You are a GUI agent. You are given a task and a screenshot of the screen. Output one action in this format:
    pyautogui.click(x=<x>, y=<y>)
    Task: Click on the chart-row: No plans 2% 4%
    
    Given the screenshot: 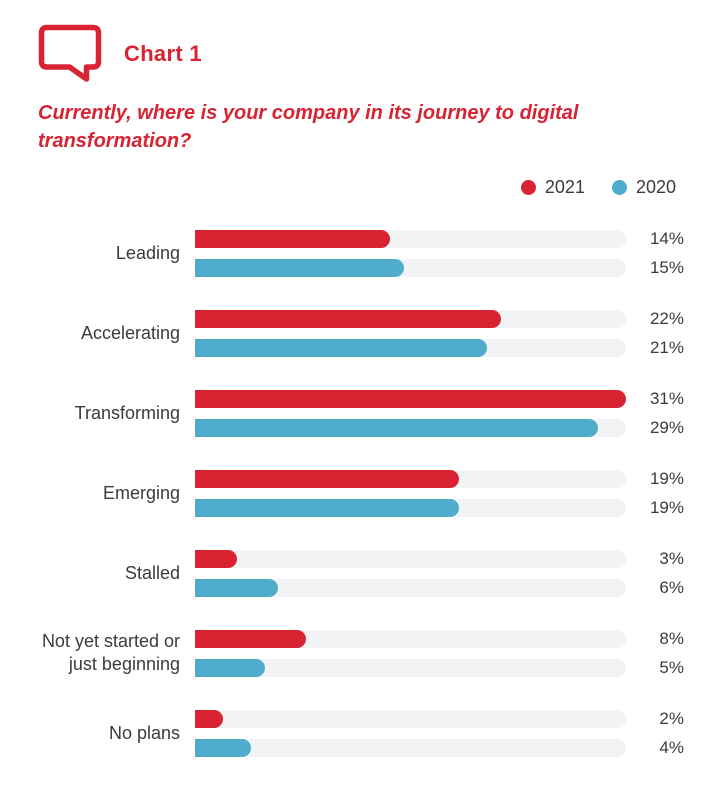 What is the action you would take?
    pyautogui.click(x=361, y=732)
    